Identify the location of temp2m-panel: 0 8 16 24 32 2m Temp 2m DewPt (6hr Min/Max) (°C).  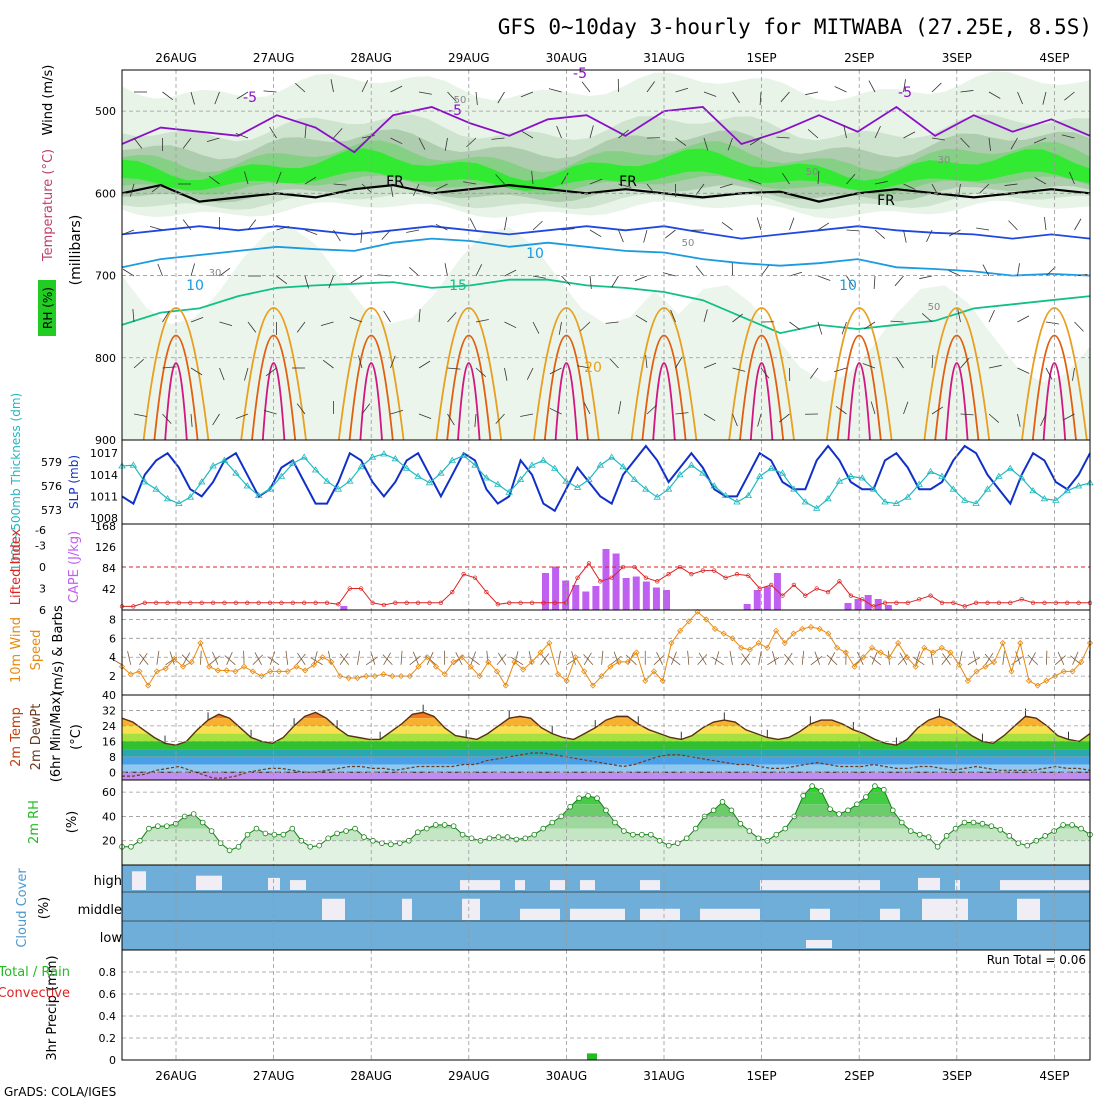
(550, 737).